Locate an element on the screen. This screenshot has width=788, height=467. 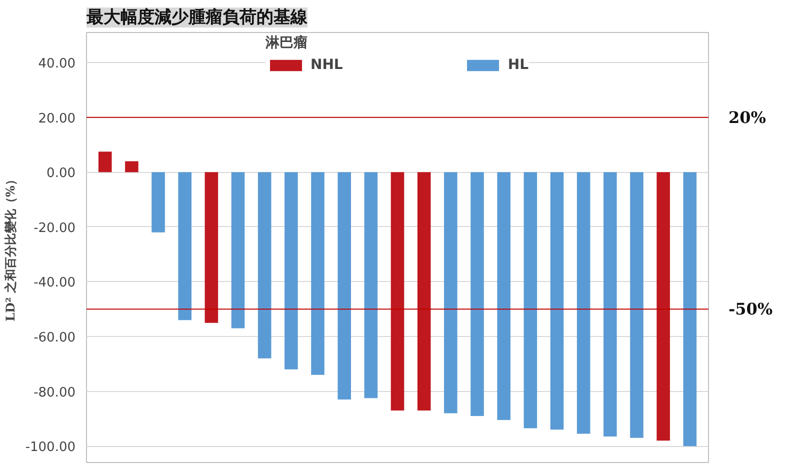
y-tick-label: -60.00 is located at coordinates (55, 338).